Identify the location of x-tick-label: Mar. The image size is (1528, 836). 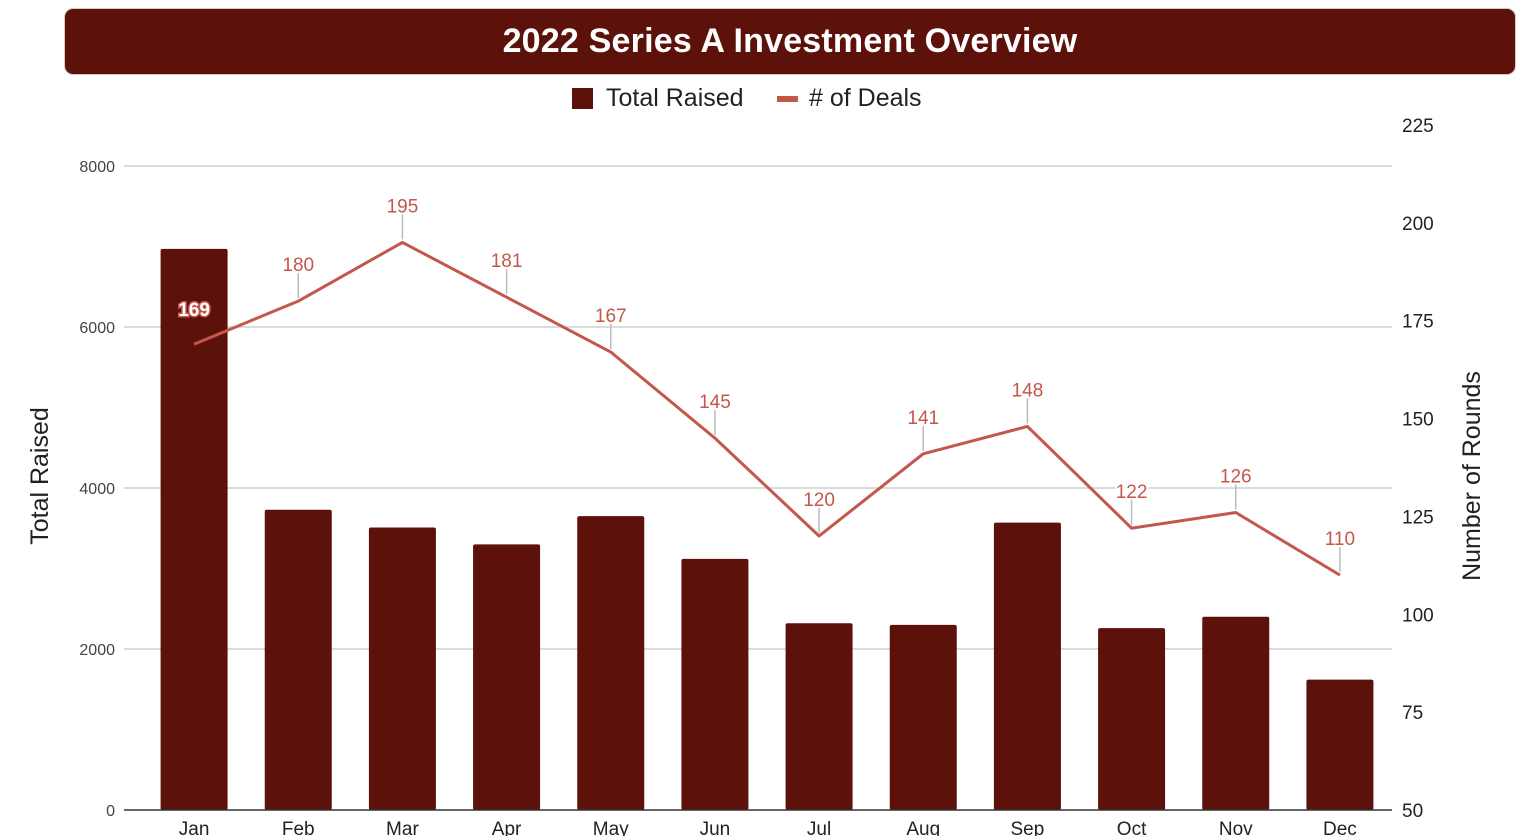
(402, 827).